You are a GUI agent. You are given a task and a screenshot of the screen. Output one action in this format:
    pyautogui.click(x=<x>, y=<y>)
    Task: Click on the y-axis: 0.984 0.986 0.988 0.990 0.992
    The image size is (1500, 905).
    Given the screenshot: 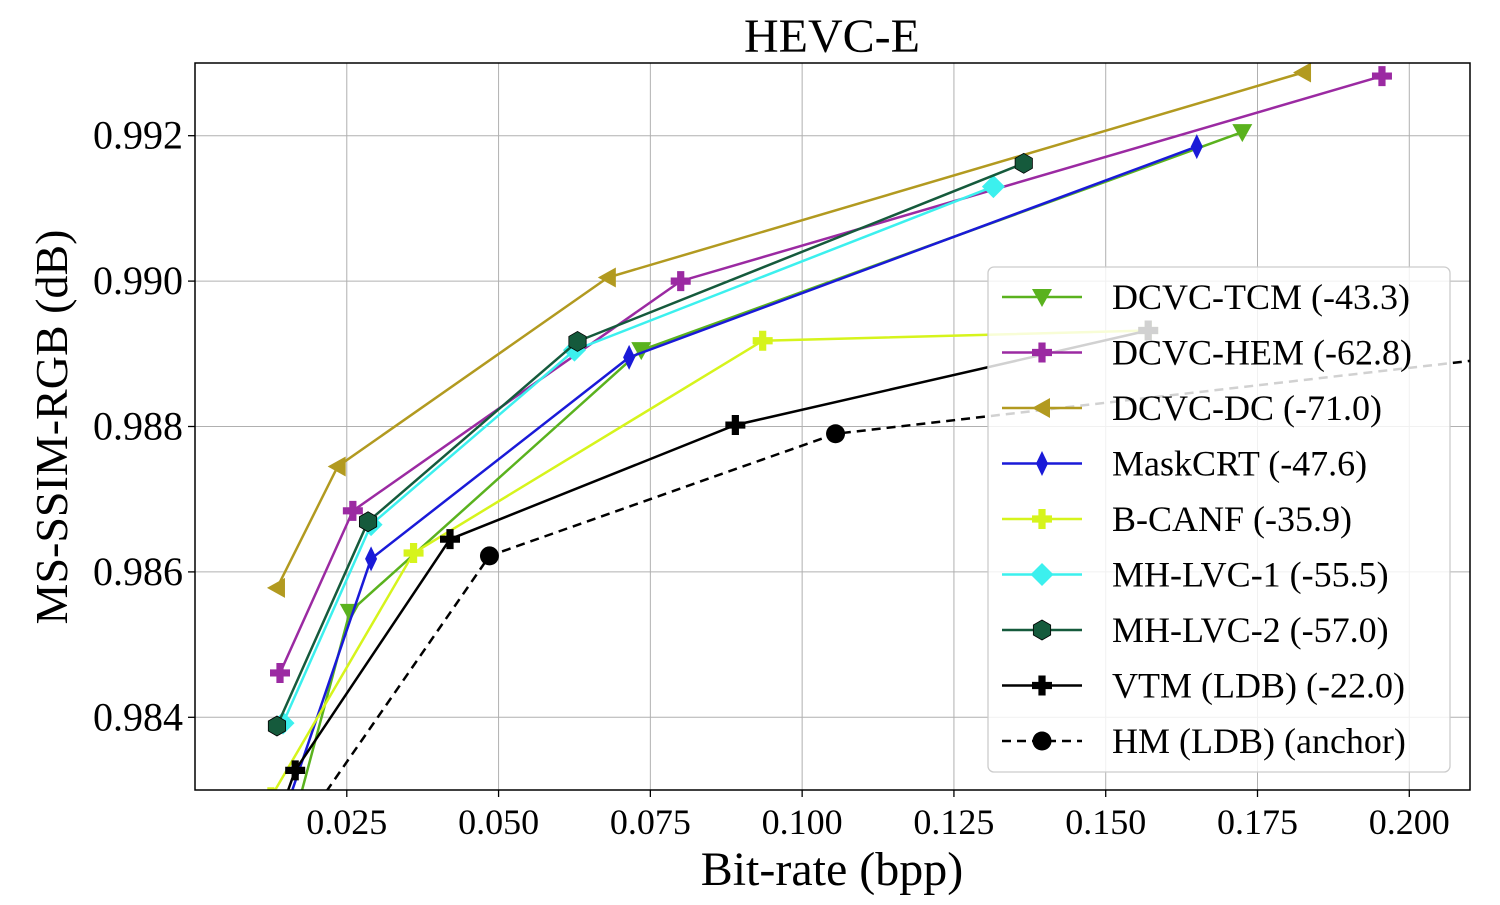 What is the action you would take?
    pyautogui.click(x=144, y=426)
    